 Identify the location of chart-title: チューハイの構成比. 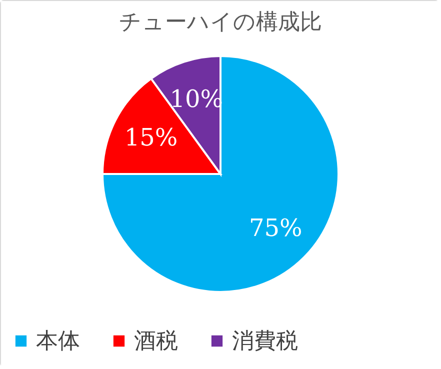
(220, 22).